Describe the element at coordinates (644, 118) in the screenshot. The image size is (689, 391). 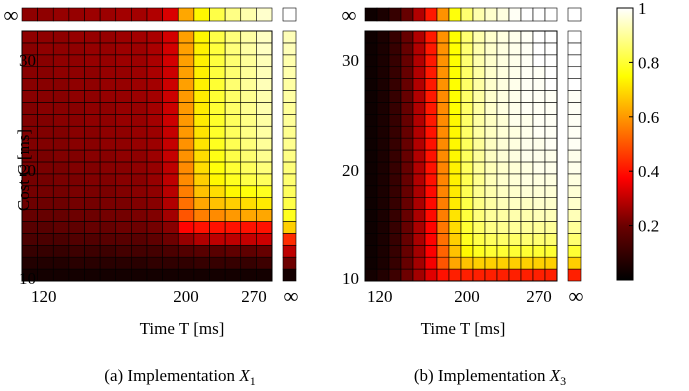
I see `colorbar-ticks: 1 0.8 0.6 0.4 0.2` at that location.